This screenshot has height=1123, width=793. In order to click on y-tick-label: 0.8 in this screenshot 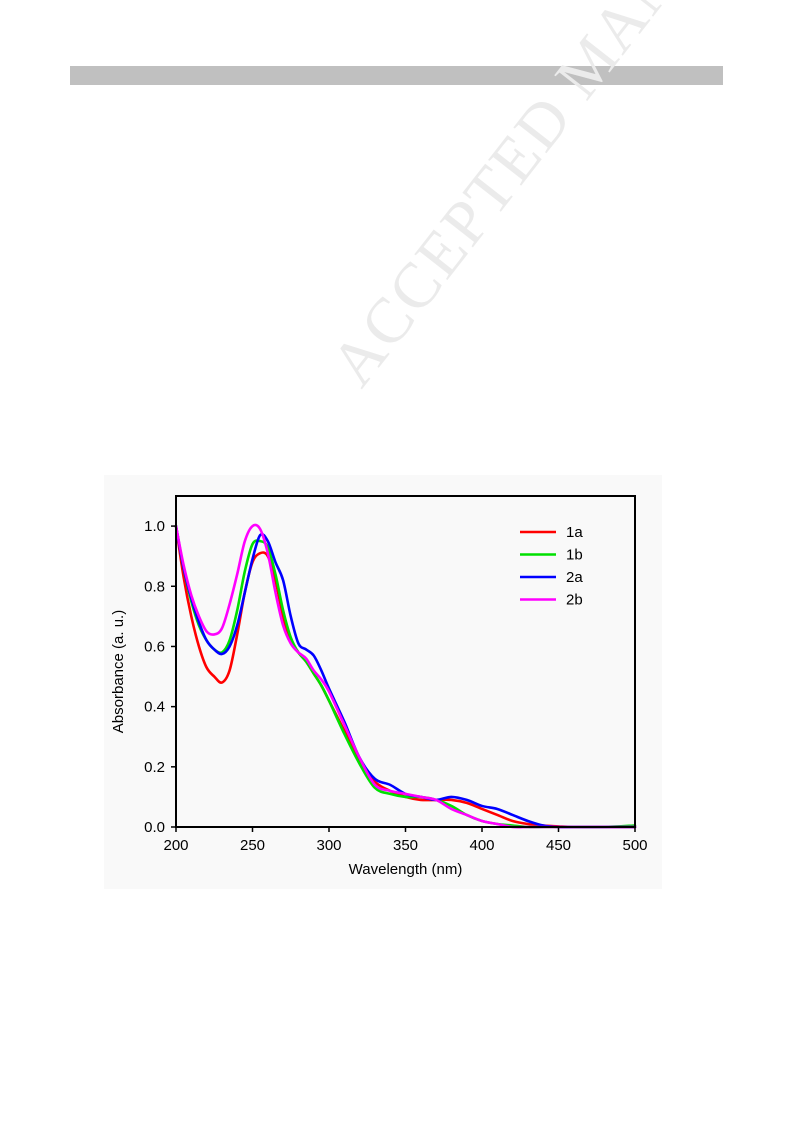, I will do `click(154, 586)`.